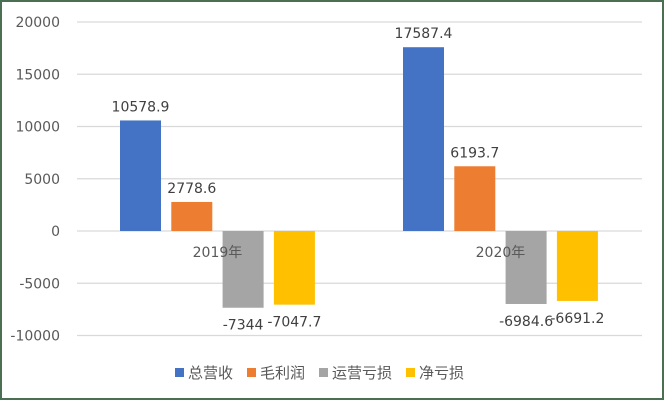 This screenshot has width=664, height=400. What do you see at coordinates (218, 253) in the screenshot?
I see `category-label: 2019年` at bounding box center [218, 253].